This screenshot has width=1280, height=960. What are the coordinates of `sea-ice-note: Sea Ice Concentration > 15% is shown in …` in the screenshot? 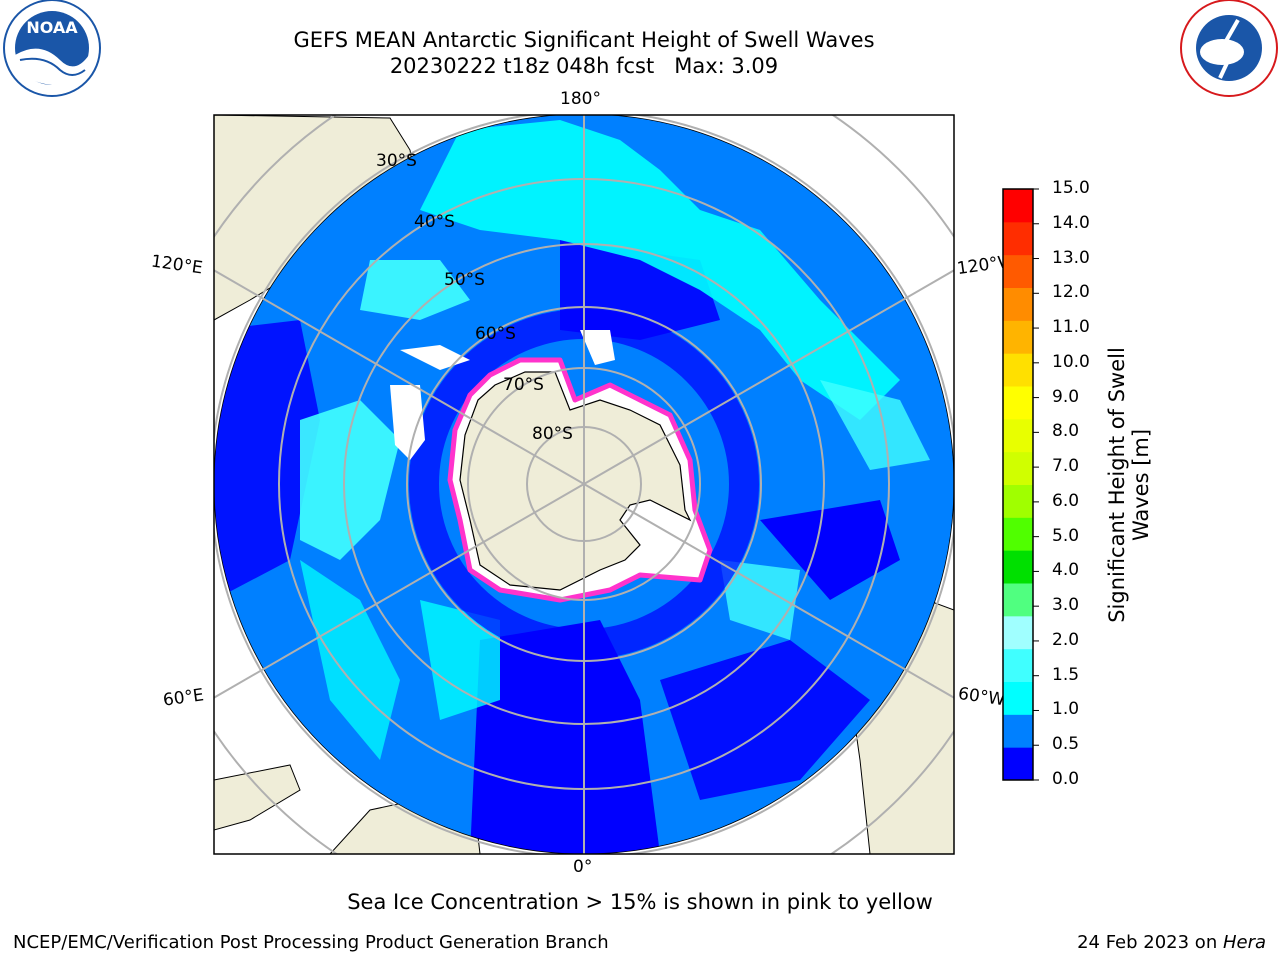 It's located at (640, 902).